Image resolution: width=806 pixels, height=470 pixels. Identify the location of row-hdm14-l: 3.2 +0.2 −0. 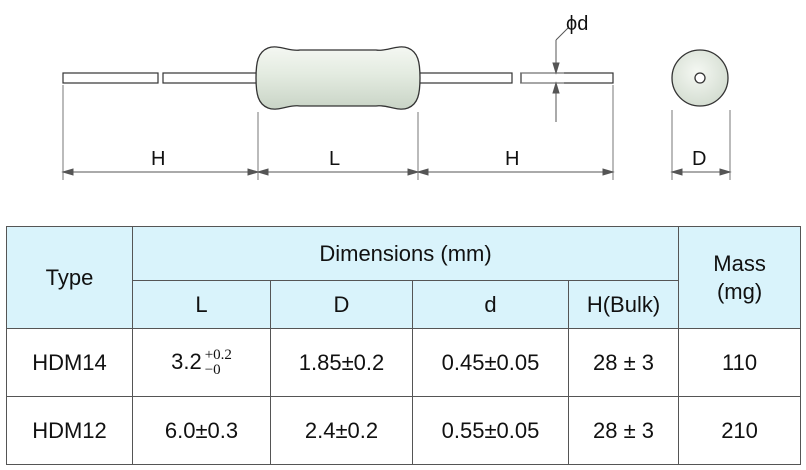
(201, 362).